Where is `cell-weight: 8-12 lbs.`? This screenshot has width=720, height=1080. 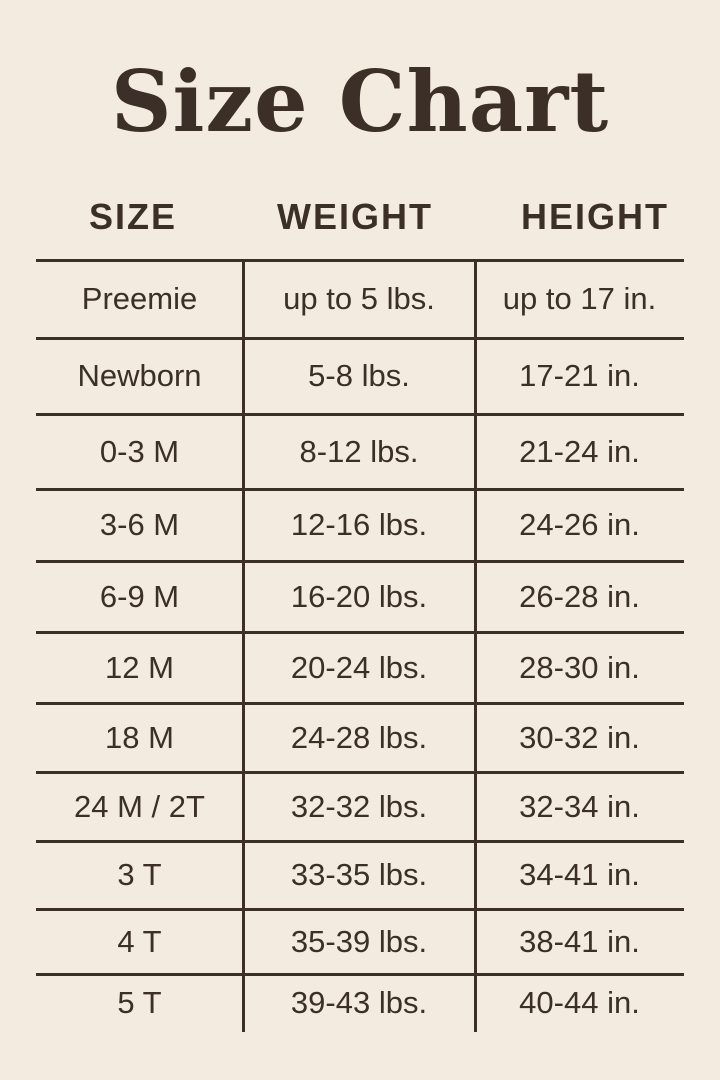 cell-weight: 8-12 lbs. is located at coordinates (359, 451).